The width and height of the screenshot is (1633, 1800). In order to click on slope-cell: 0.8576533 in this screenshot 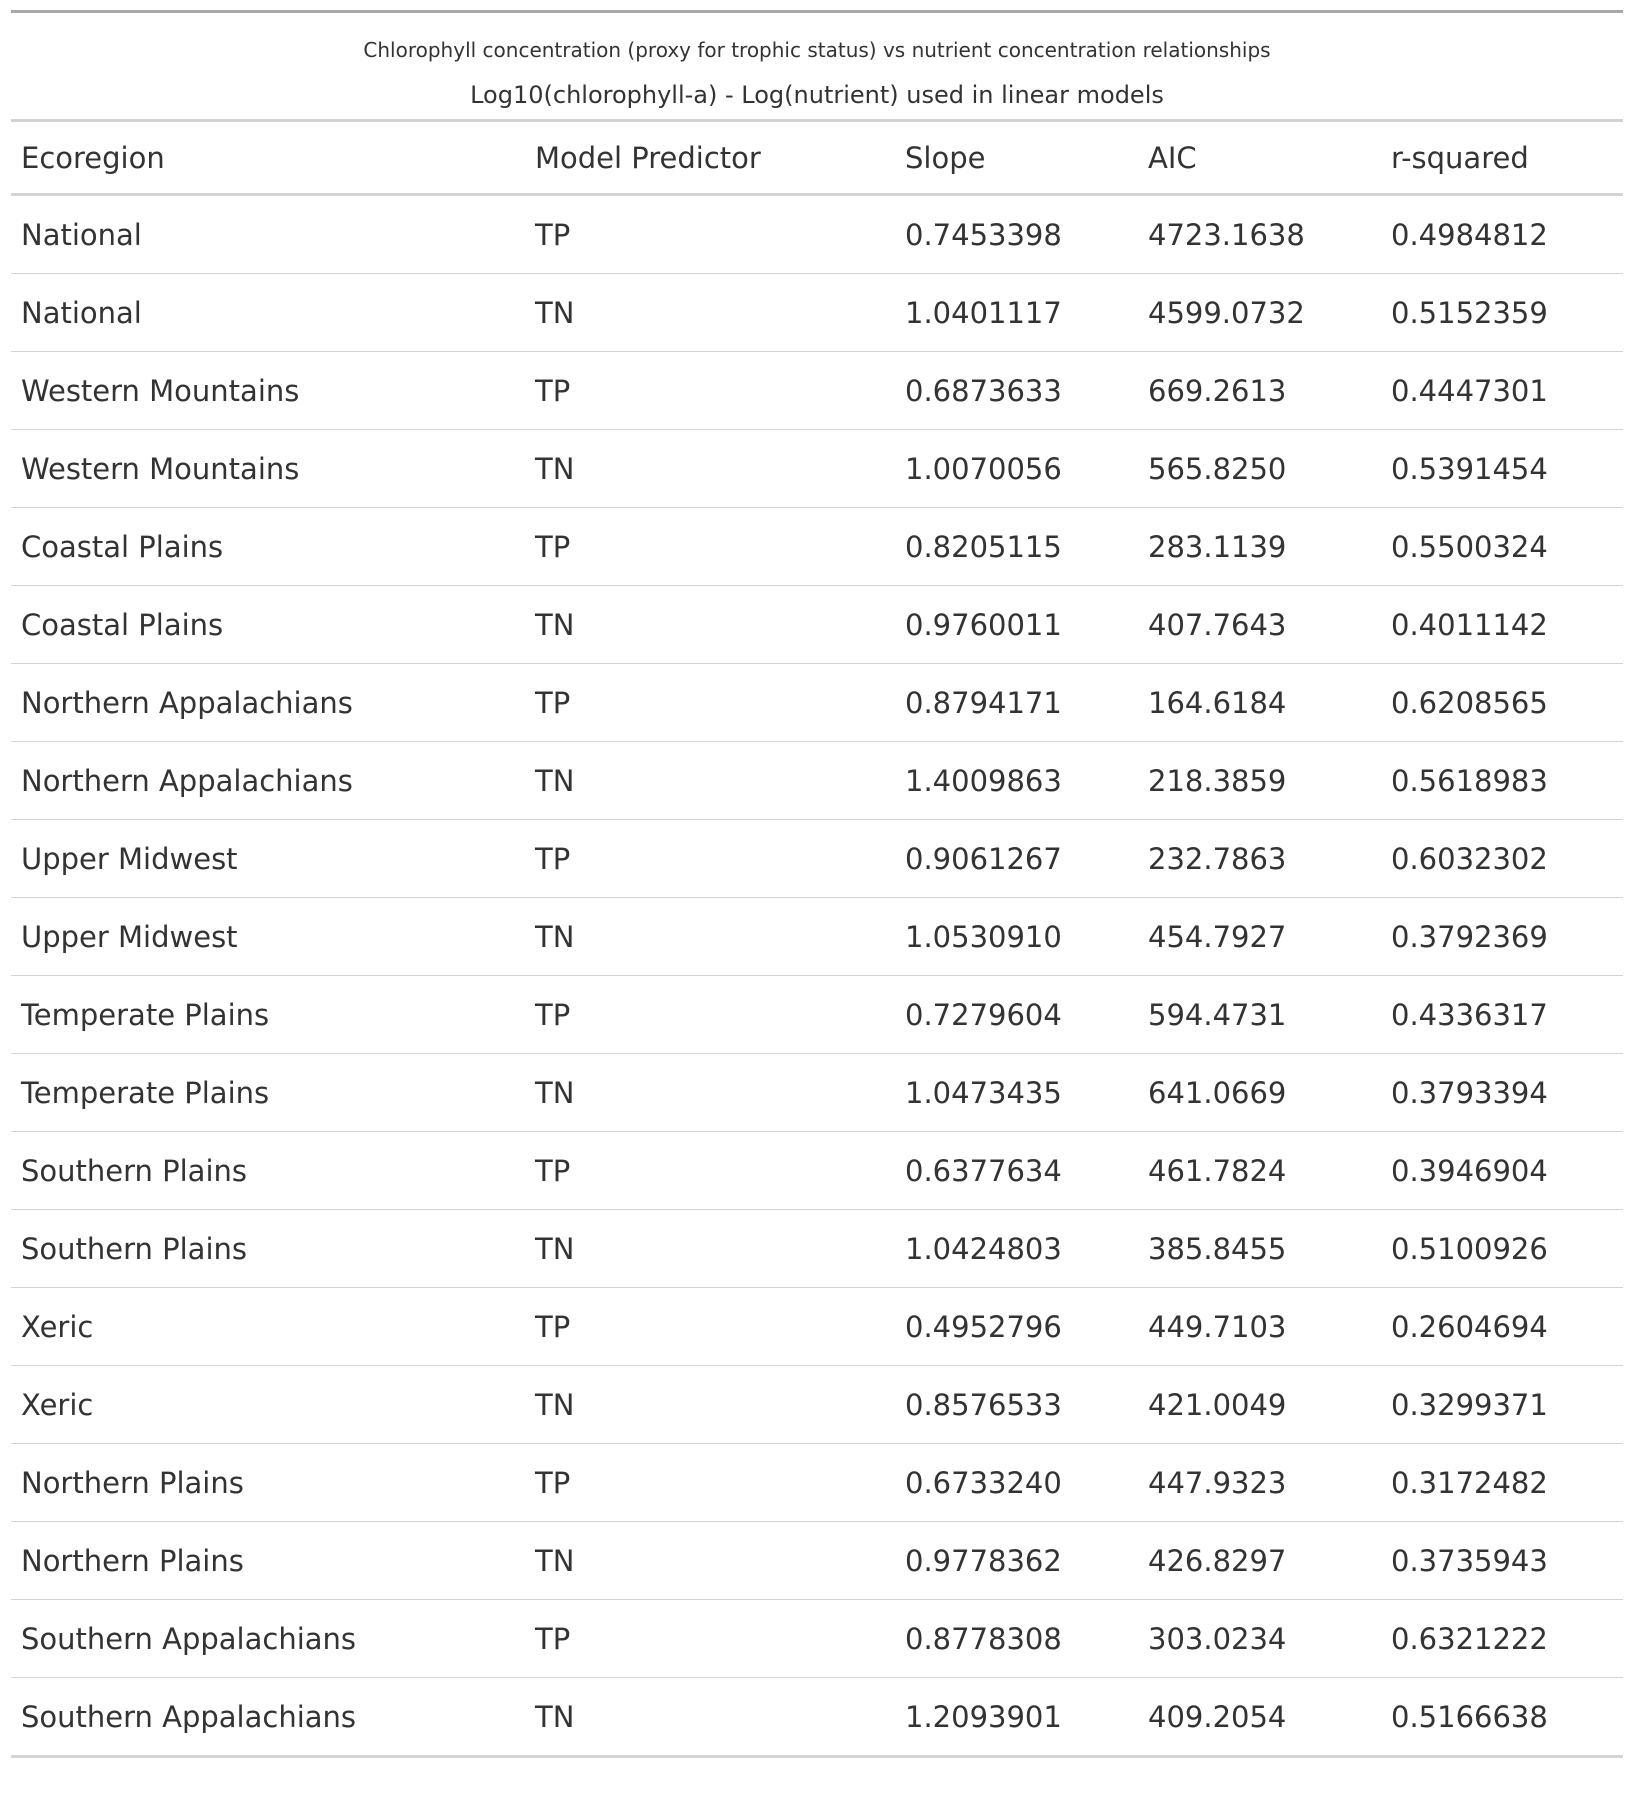, I will do `click(1016, 1404)`.